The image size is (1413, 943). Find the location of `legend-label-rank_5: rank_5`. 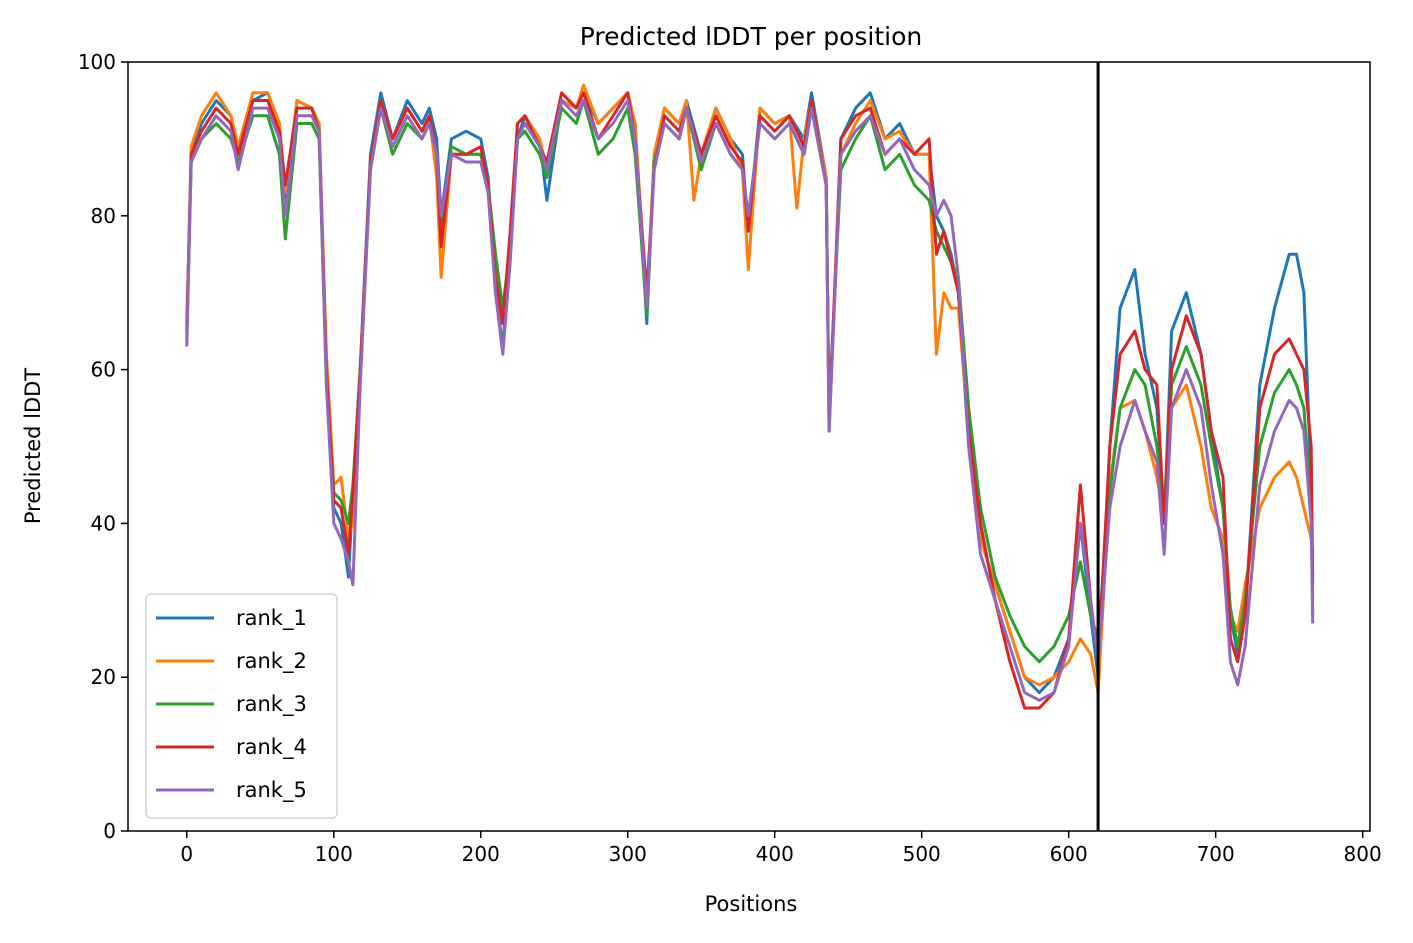

legend-label-rank_5: rank_5 is located at coordinates (271, 790).